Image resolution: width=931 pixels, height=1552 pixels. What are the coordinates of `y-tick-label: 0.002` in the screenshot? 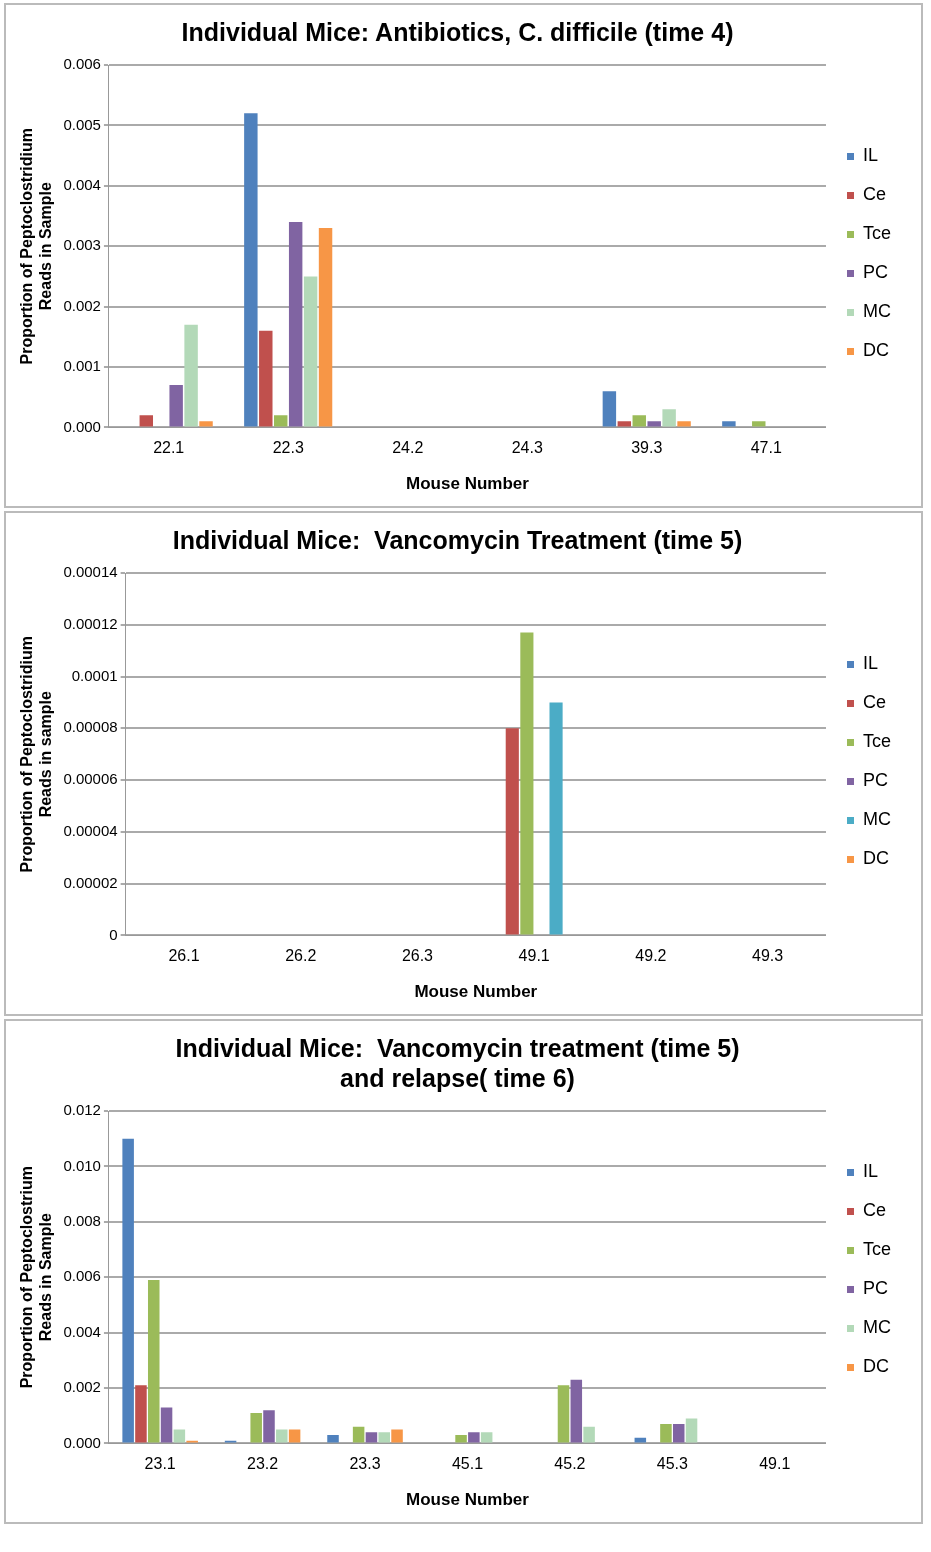 It's located at (82, 305).